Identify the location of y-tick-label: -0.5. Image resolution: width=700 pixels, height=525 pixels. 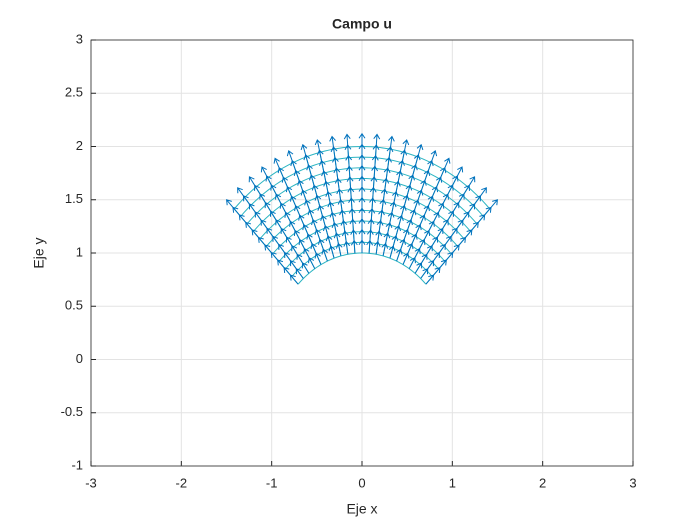
(72, 411).